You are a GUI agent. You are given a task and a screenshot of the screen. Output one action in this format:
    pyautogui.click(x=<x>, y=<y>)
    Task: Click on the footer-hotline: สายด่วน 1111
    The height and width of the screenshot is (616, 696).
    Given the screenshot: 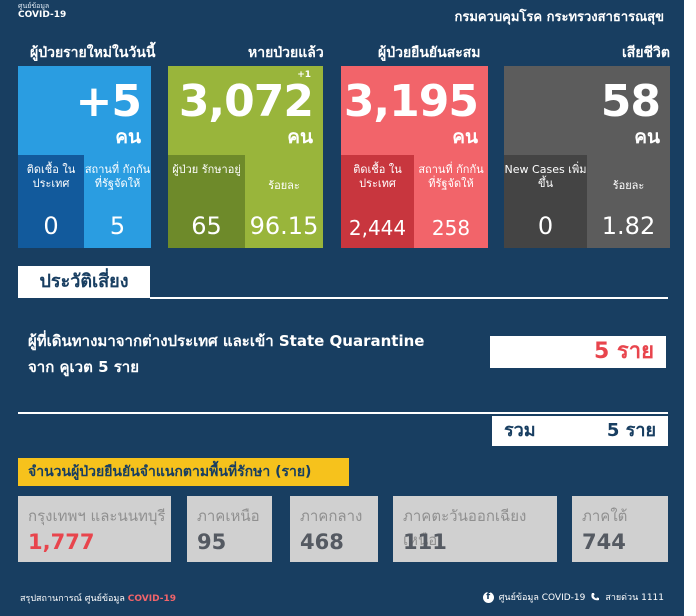 What is the action you would take?
    pyautogui.click(x=634, y=598)
    